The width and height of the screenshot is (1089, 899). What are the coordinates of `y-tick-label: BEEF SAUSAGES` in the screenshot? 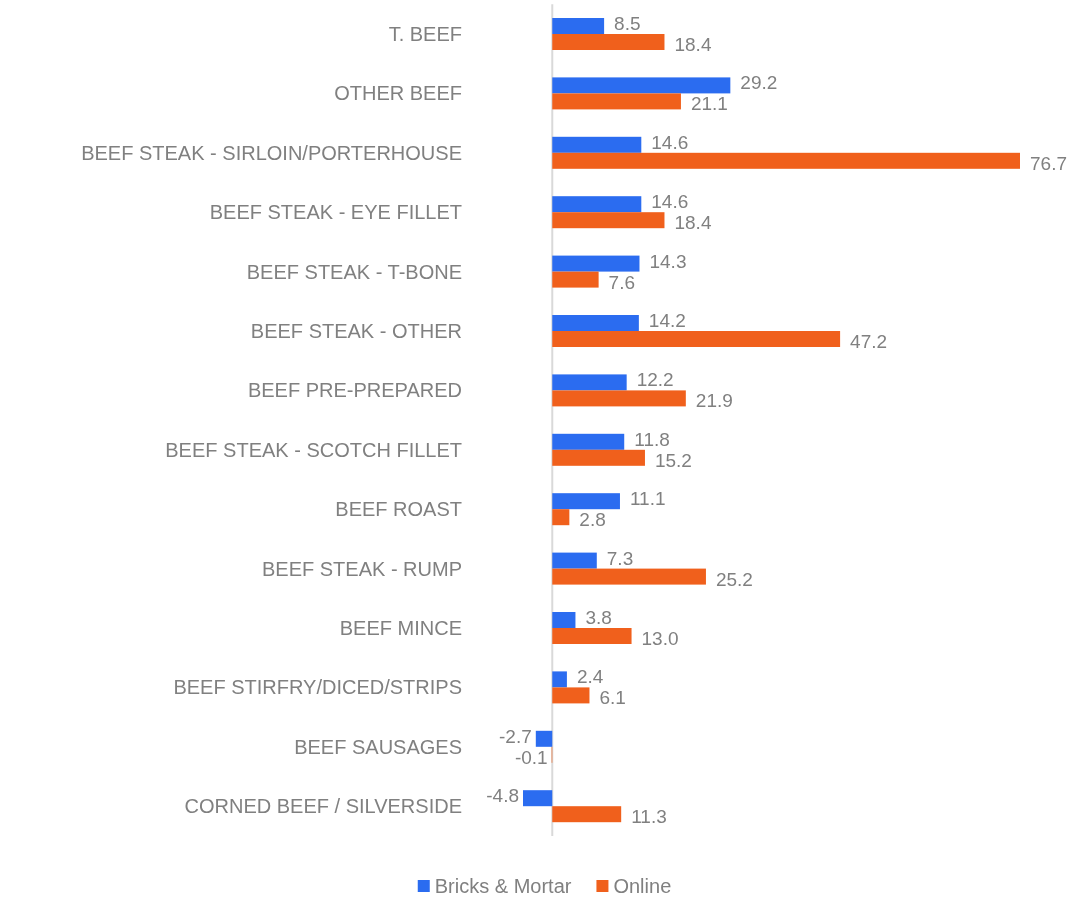 It's located at (378, 746).